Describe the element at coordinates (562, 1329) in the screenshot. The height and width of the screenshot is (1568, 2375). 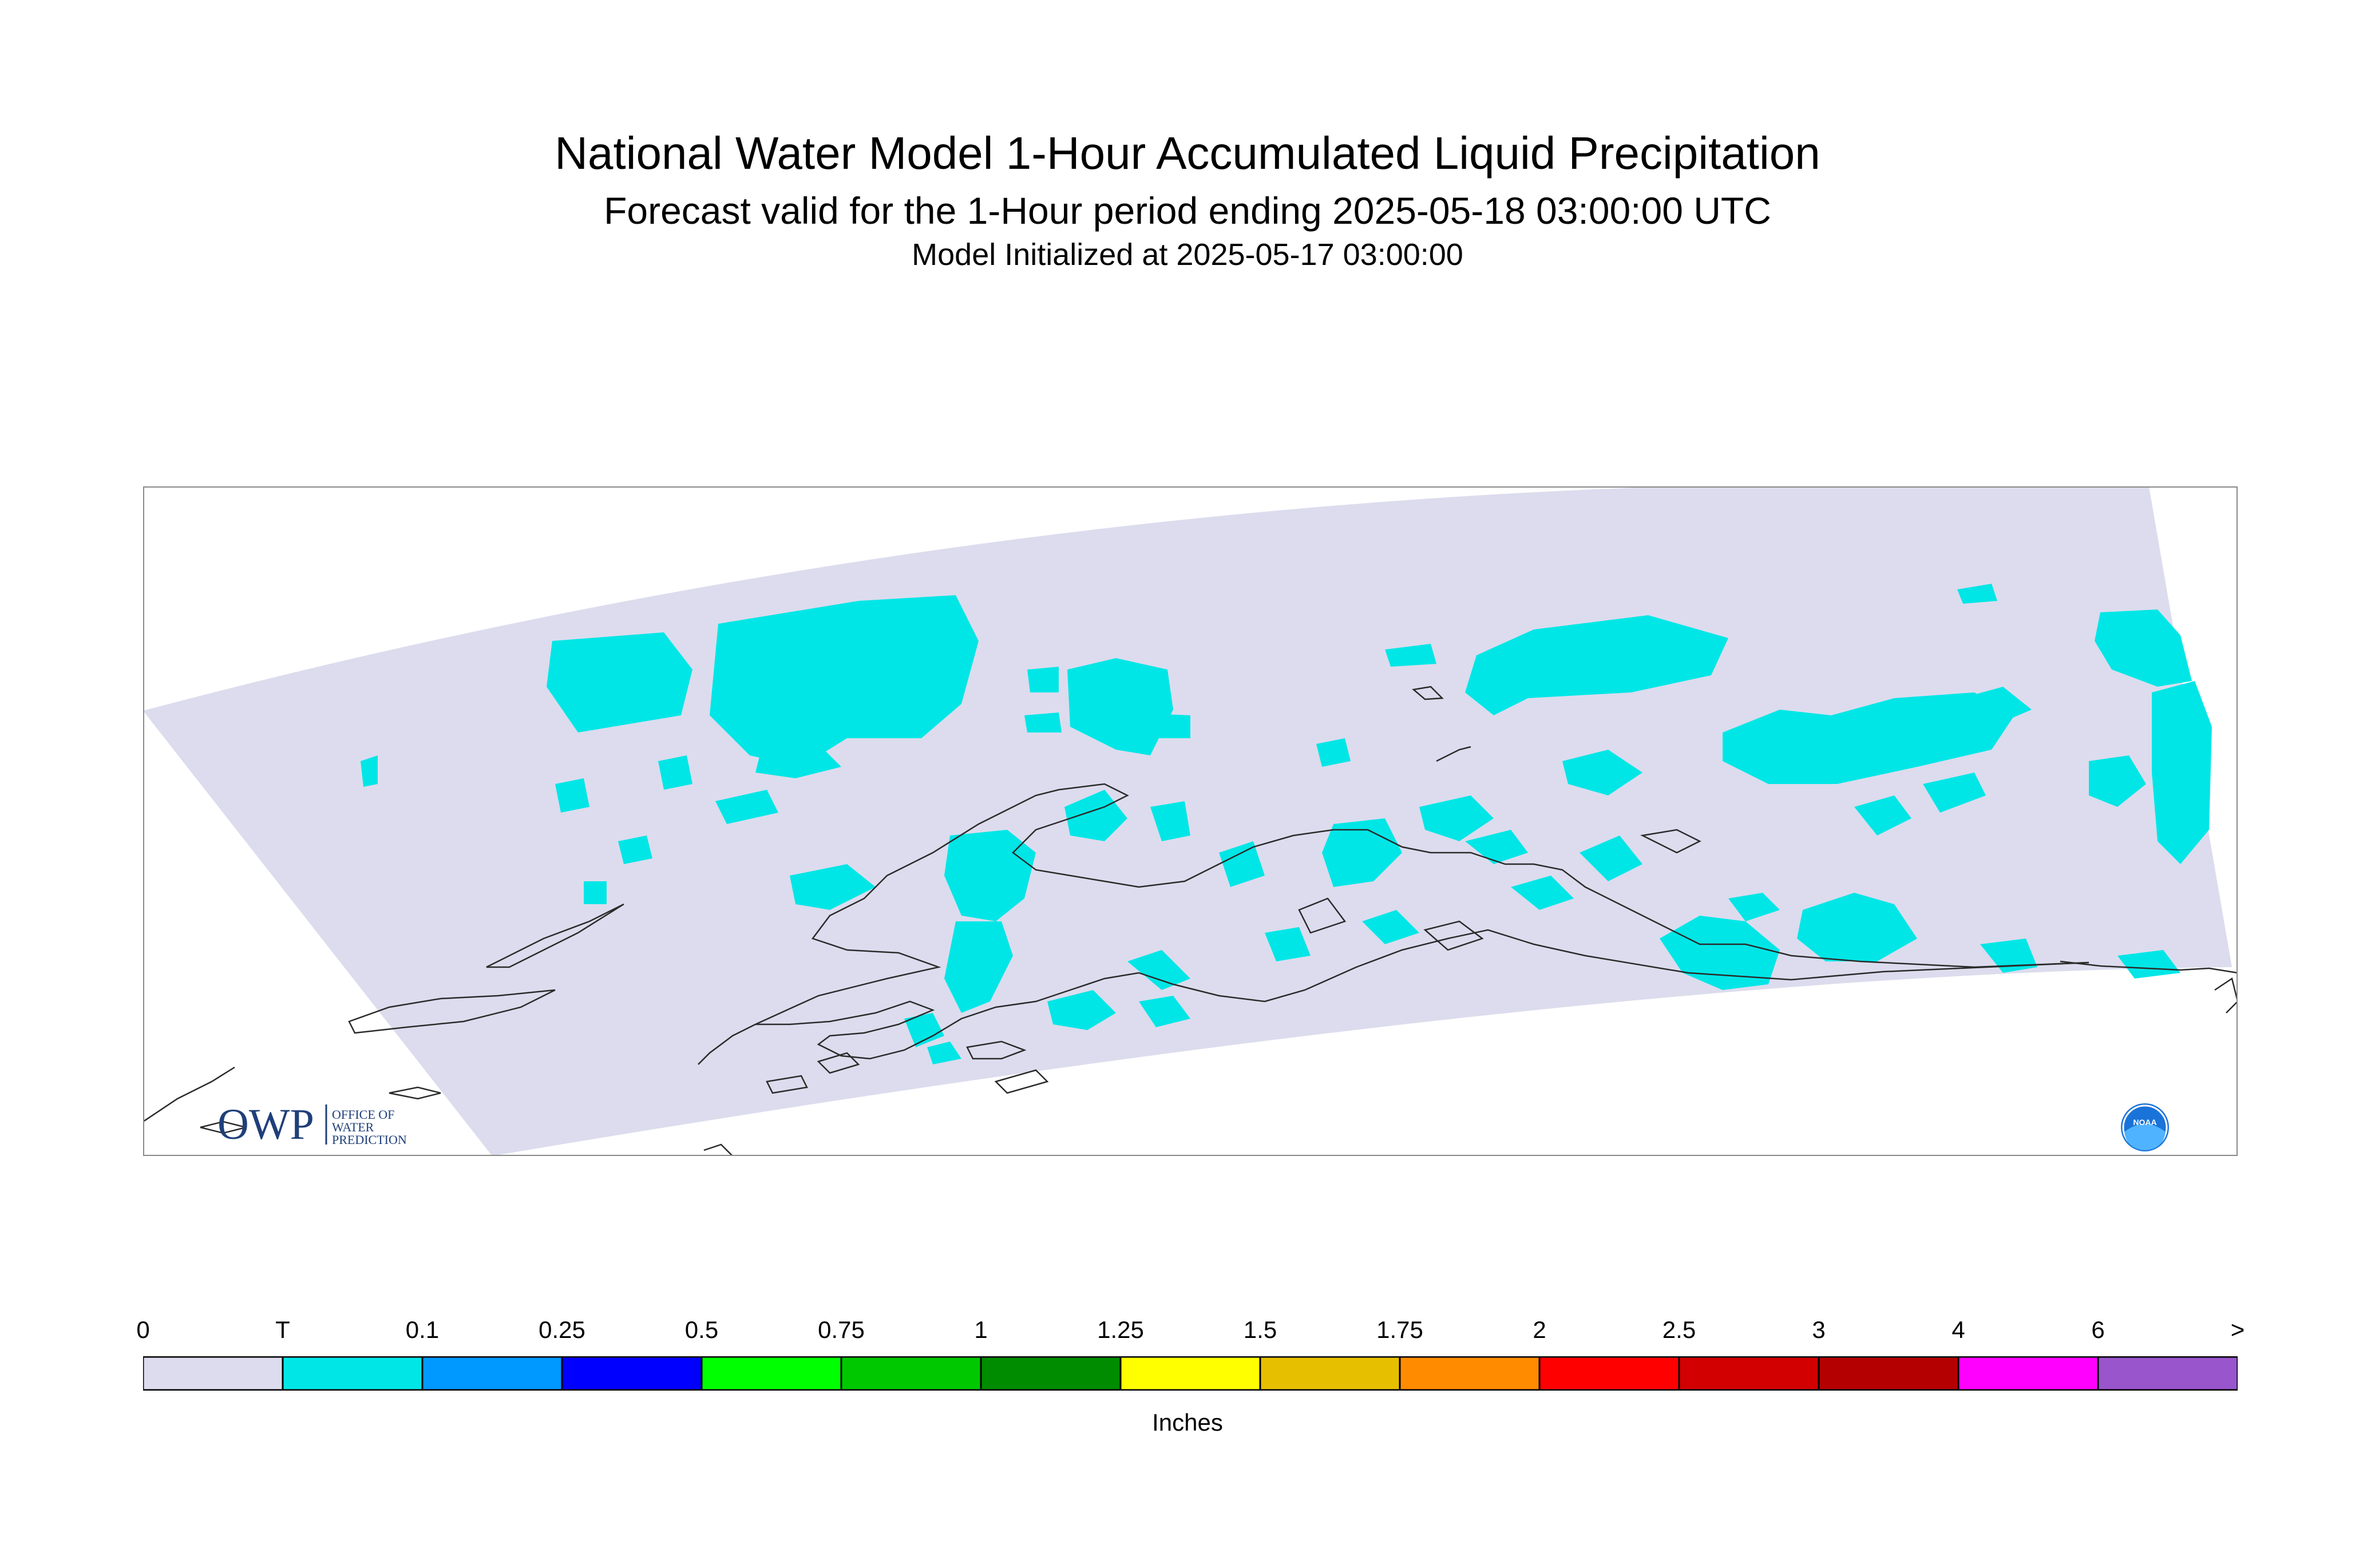
I see `legend-tick-label: 0.25` at that location.